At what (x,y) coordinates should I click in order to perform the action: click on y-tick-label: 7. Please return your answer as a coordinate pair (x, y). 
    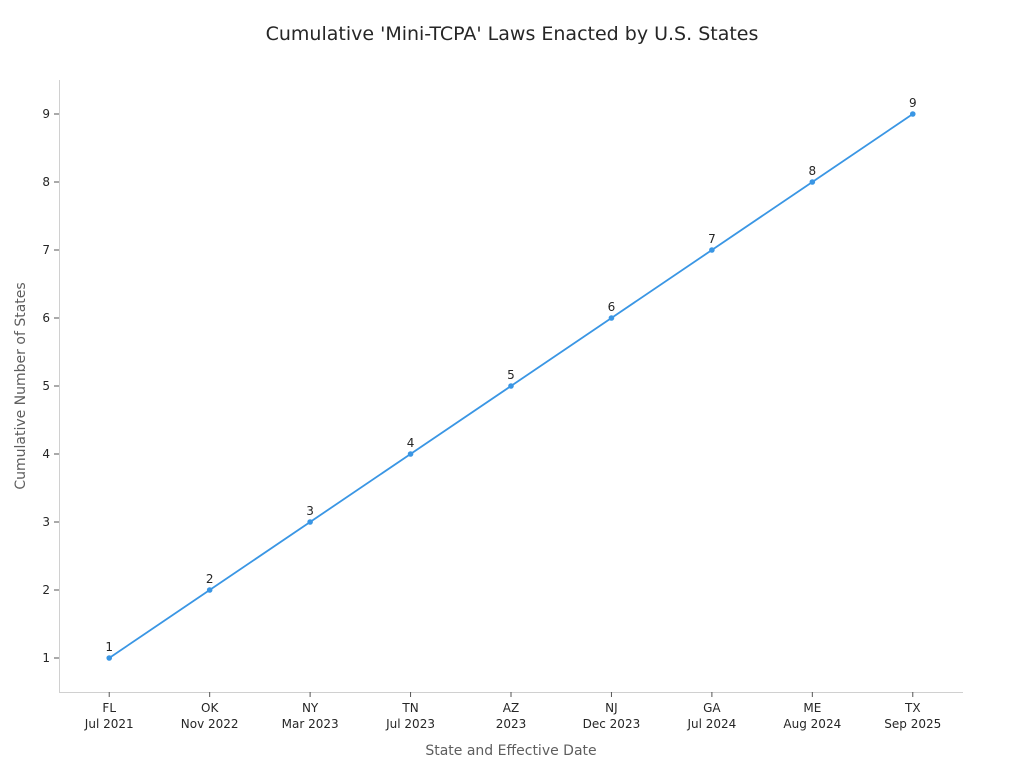
    Looking at the image, I should click on (46, 250).